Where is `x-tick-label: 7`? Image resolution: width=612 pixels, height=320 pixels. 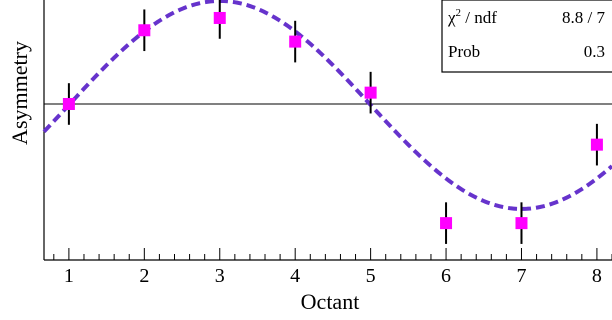
x-tick-label: 7 is located at coordinates (521, 276).